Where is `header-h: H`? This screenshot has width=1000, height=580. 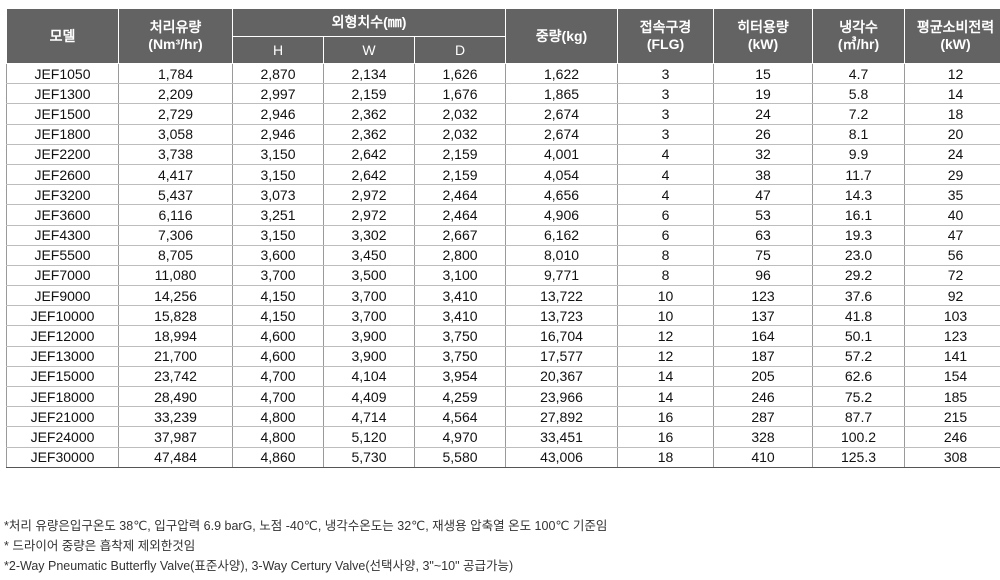
header-h: H is located at coordinates (278, 50).